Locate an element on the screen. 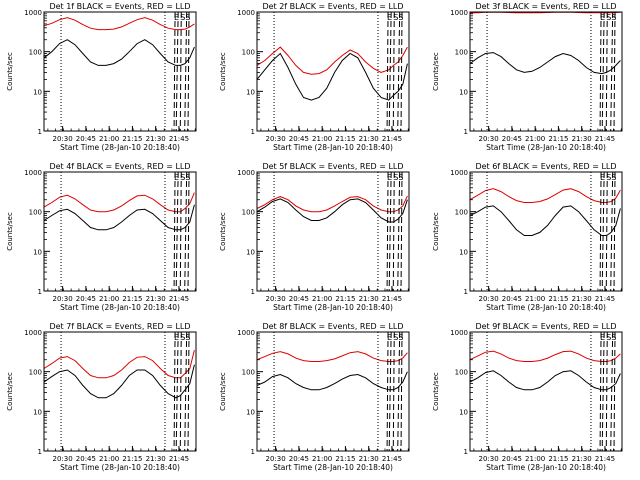  panel-title: Det 7f BLACK = Events, RED = LLD is located at coordinates (119, 326).